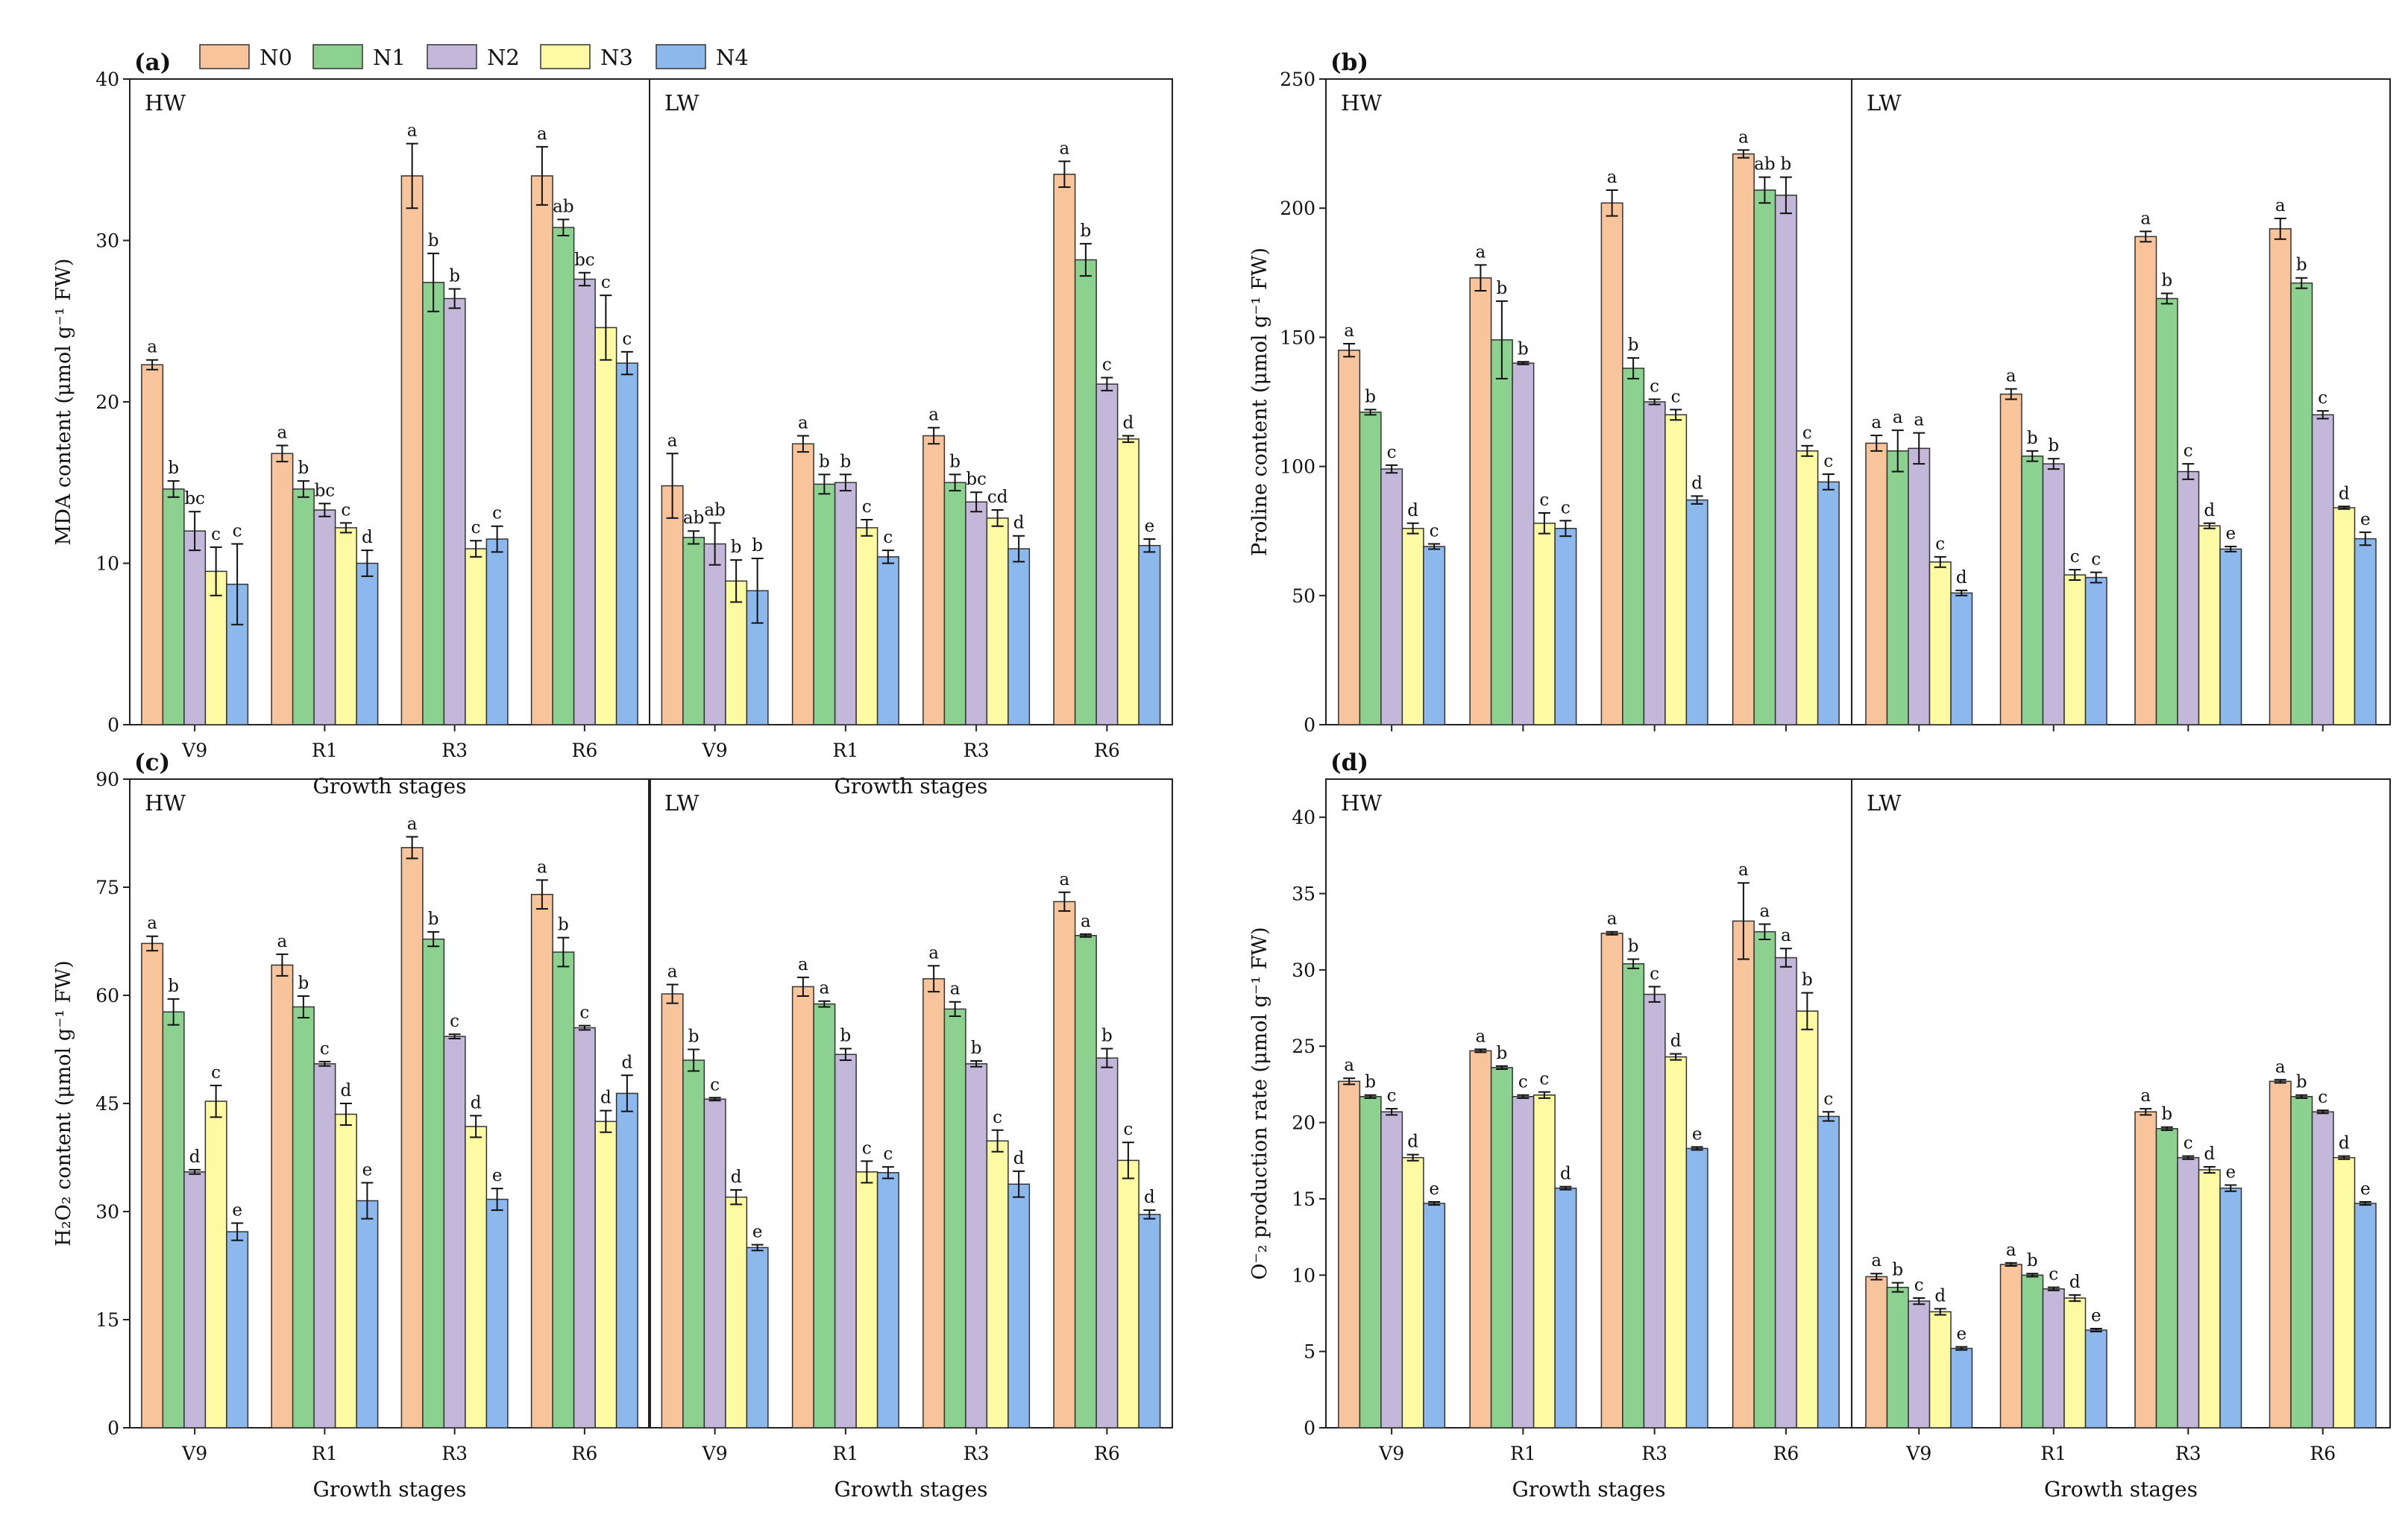  Describe the element at coordinates (1309, 1352) in the screenshot. I see `y-tick-label: 5` at that location.